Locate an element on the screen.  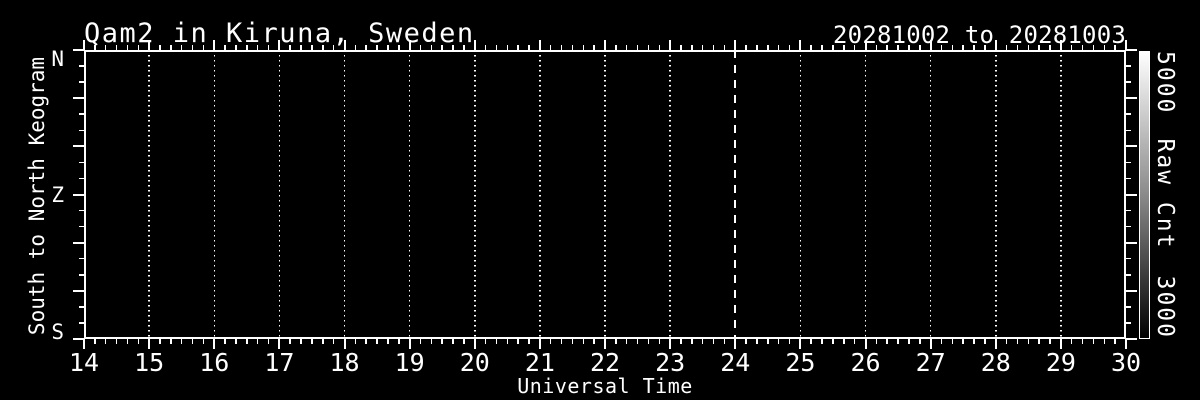
y-major-tick-left is located at coordinates (78, 50).